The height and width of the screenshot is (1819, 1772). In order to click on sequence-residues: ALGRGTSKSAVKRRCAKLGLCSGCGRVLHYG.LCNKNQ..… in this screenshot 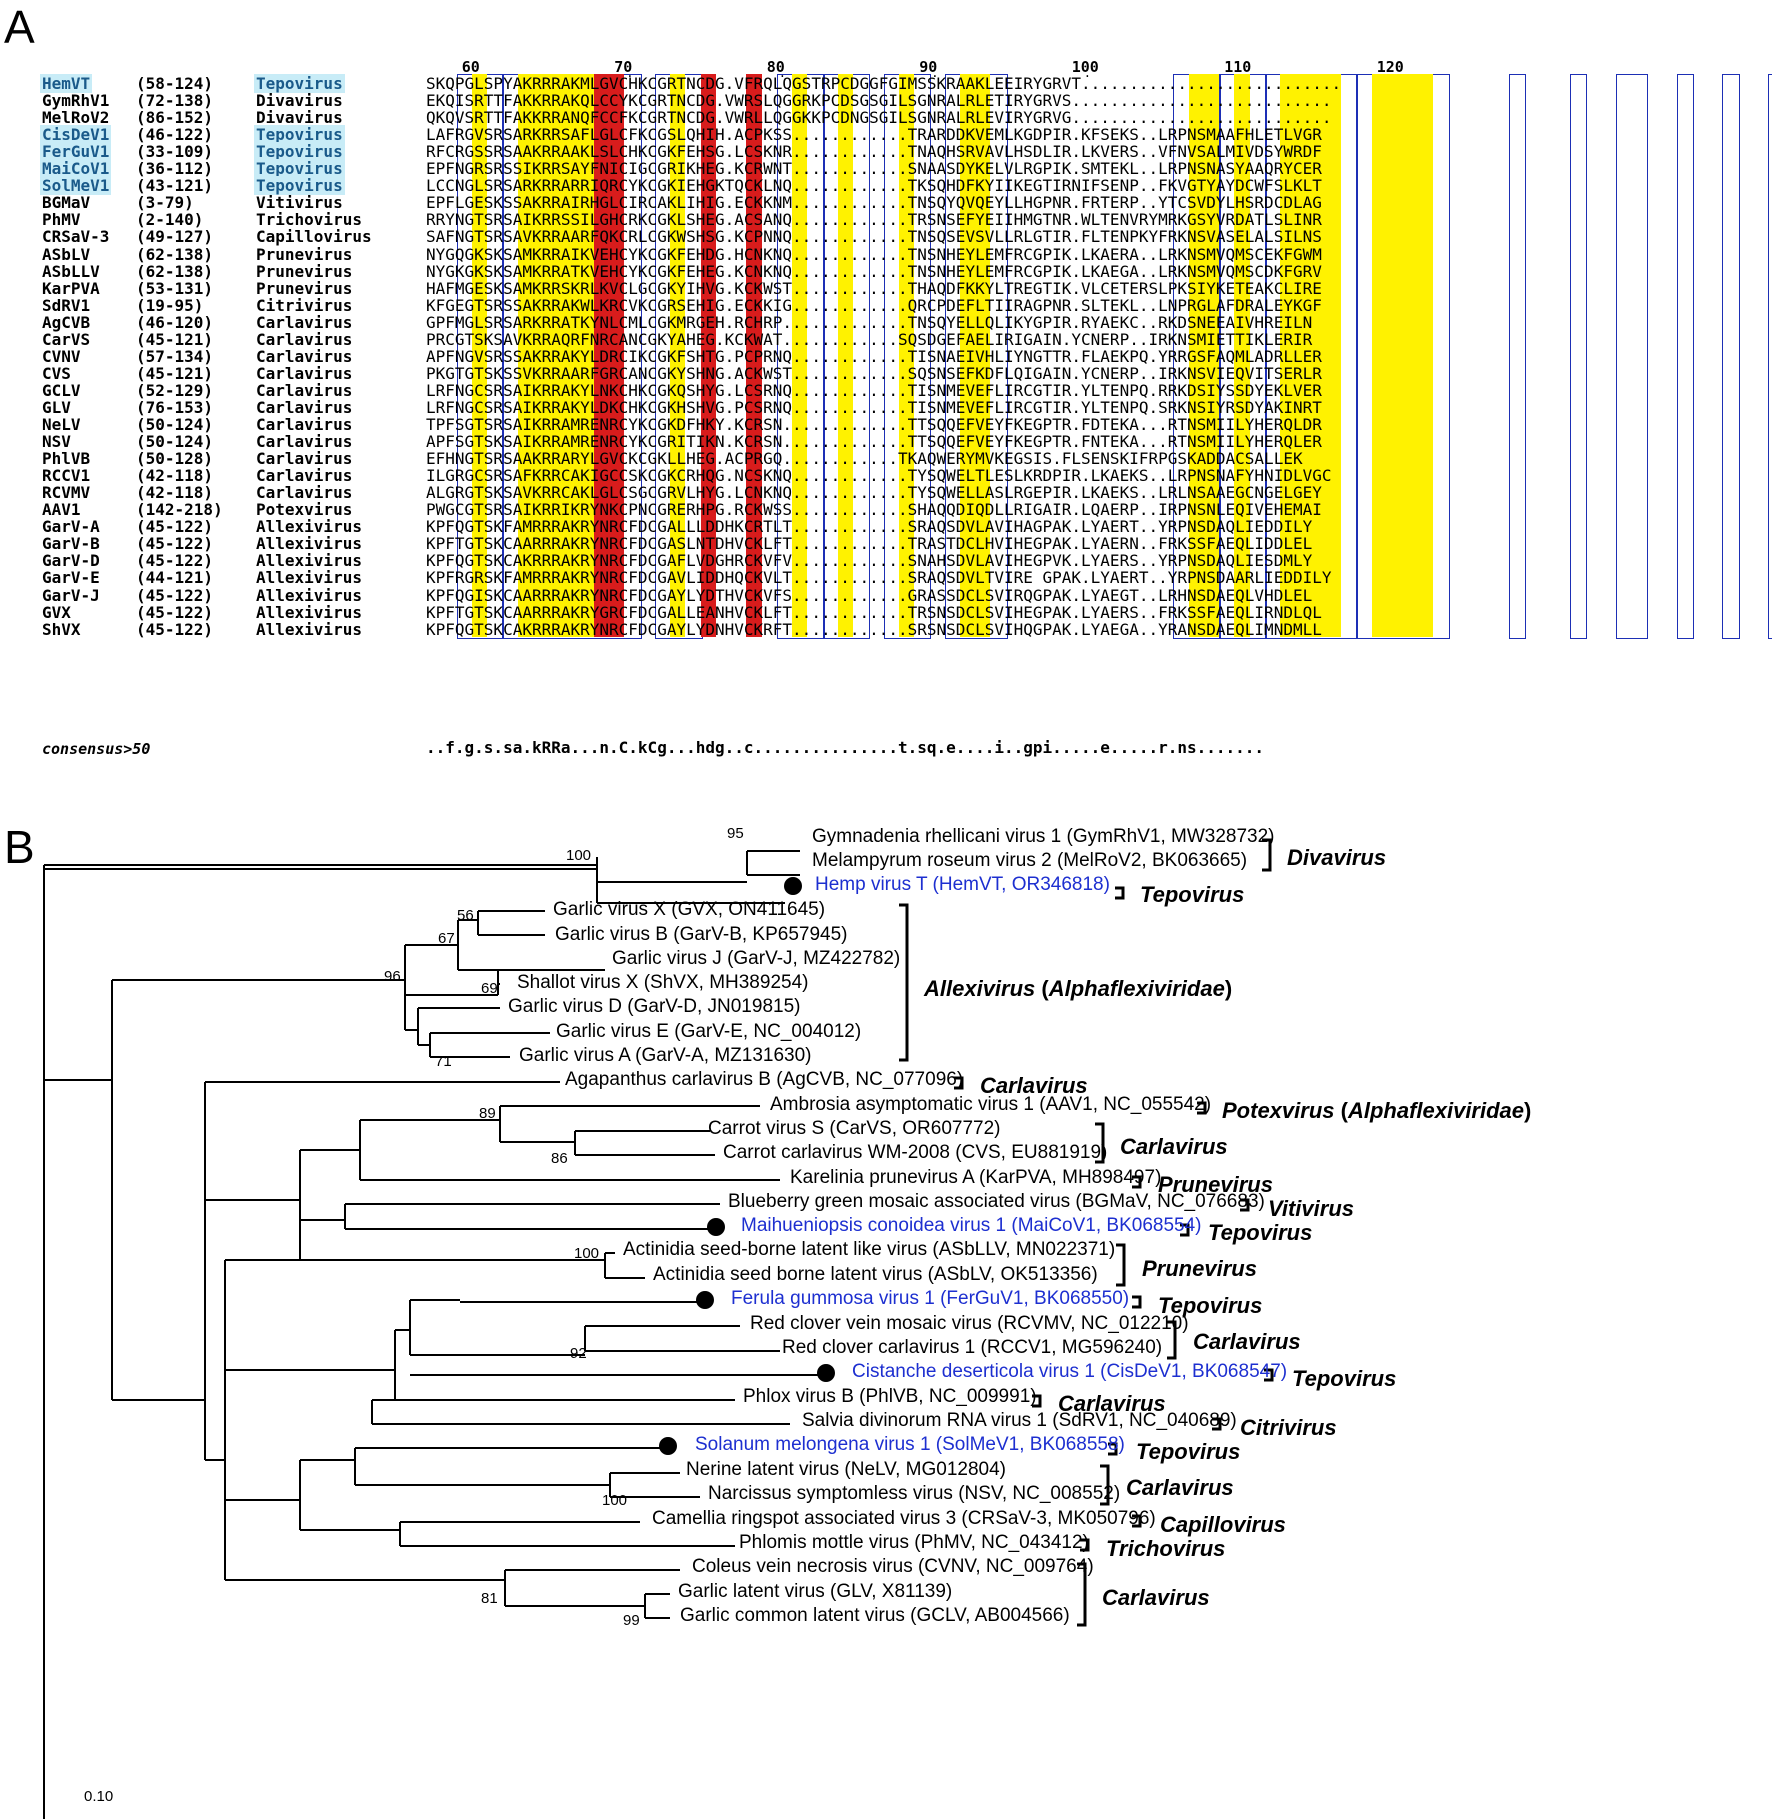, I will do `click(874, 493)`.